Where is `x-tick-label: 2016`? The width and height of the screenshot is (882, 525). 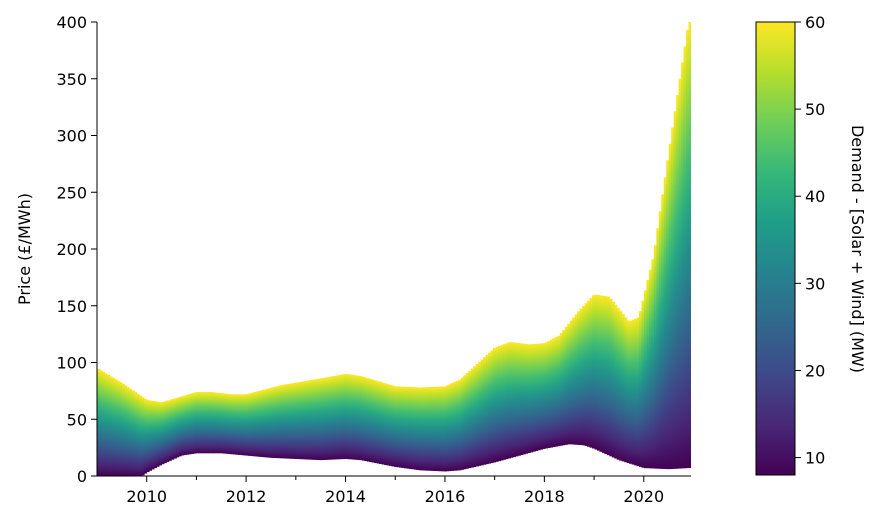 x-tick-label: 2016 is located at coordinates (445, 496).